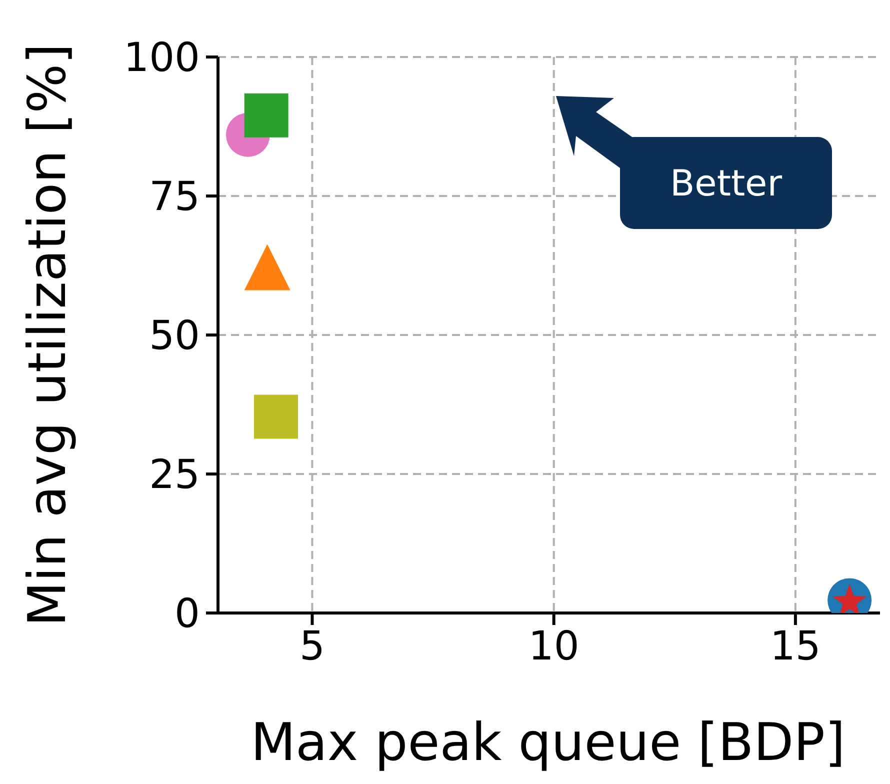 The width and height of the screenshot is (890, 784). Describe the element at coordinates (187, 614) in the screenshot. I see `y-tick-label: 0` at that location.